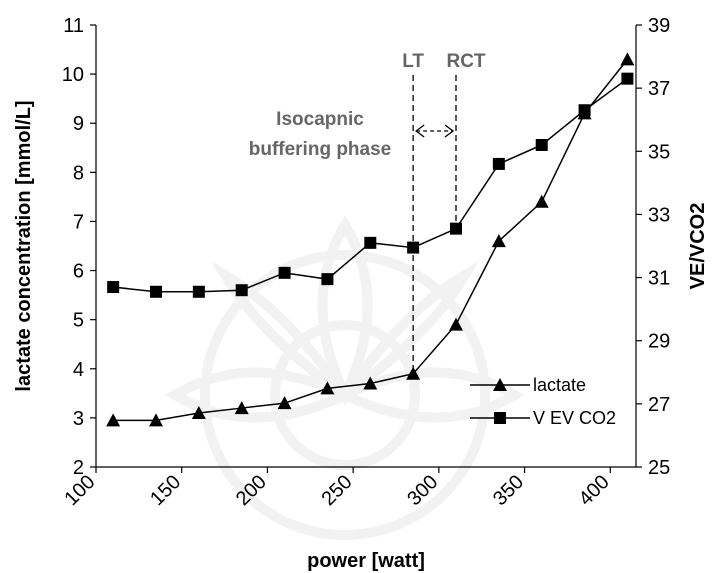  Describe the element at coordinates (559, 385) in the screenshot. I see `legend-lactate-label: lactate` at that location.